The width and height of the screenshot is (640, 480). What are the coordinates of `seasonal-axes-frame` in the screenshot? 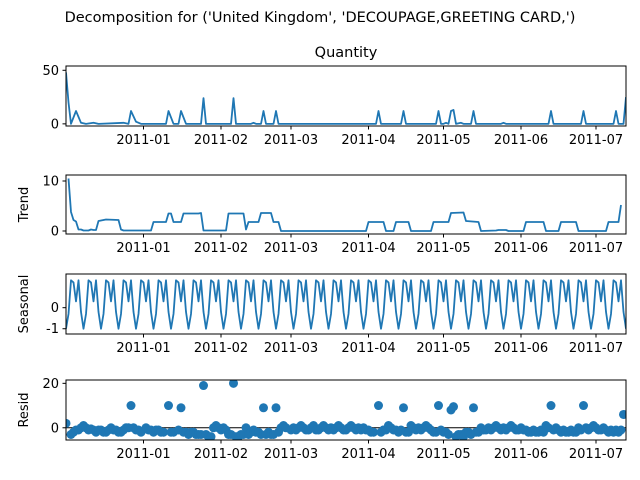 It's located at (346, 304).